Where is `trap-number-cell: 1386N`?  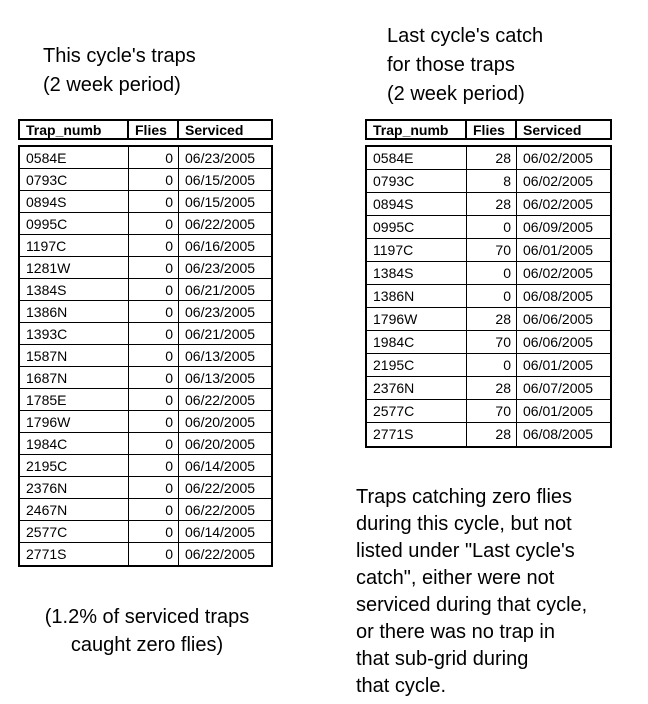 trap-number-cell: 1386N is located at coordinates (74, 311).